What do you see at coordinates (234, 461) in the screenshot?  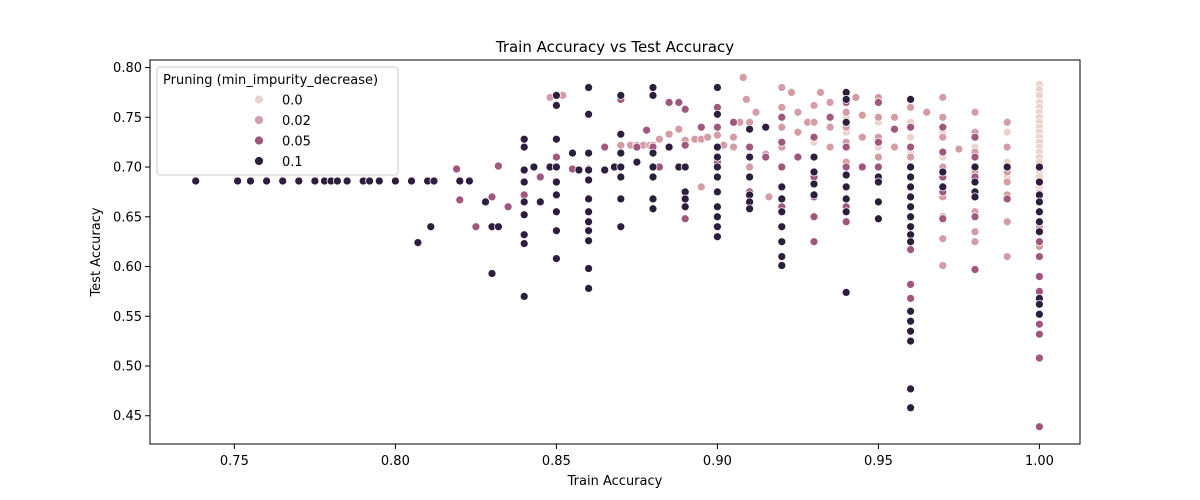 I see `x-tick-label: 0.75` at bounding box center [234, 461].